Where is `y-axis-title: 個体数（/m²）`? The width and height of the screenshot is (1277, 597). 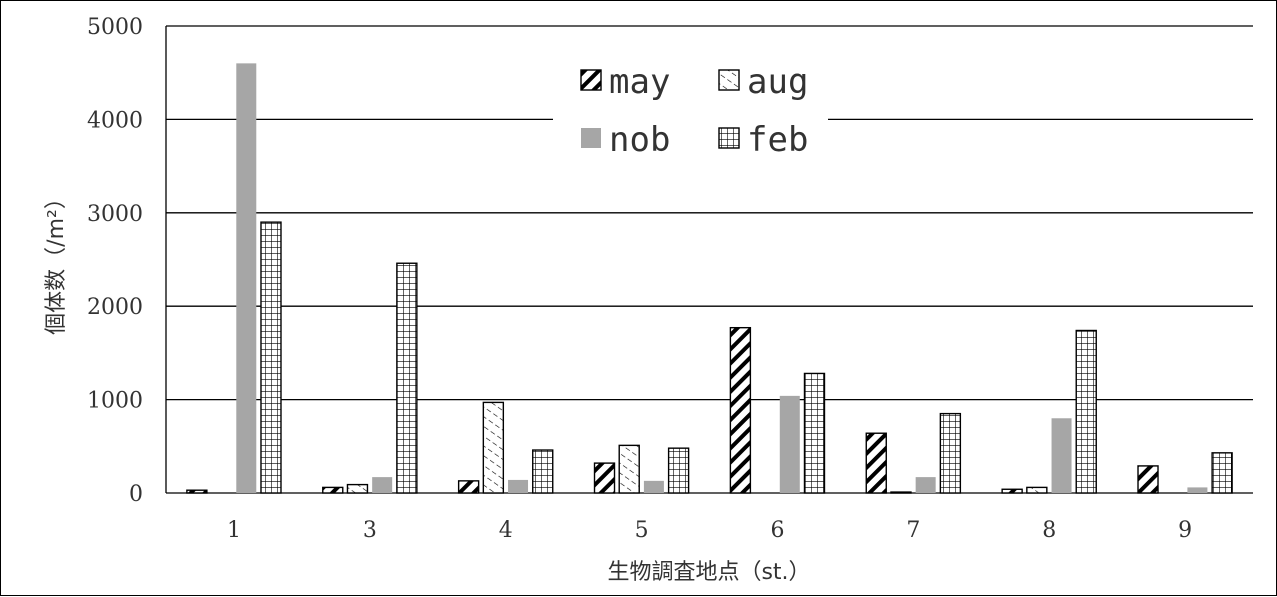
y-axis-title: 個体数（/m²） is located at coordinates (56, 261).